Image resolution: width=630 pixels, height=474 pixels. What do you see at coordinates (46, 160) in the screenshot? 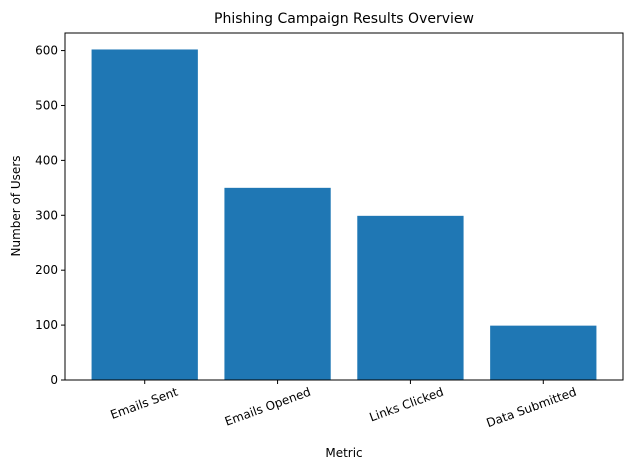
I see `y-tick-label: 400` at bounding box center [46, 160].